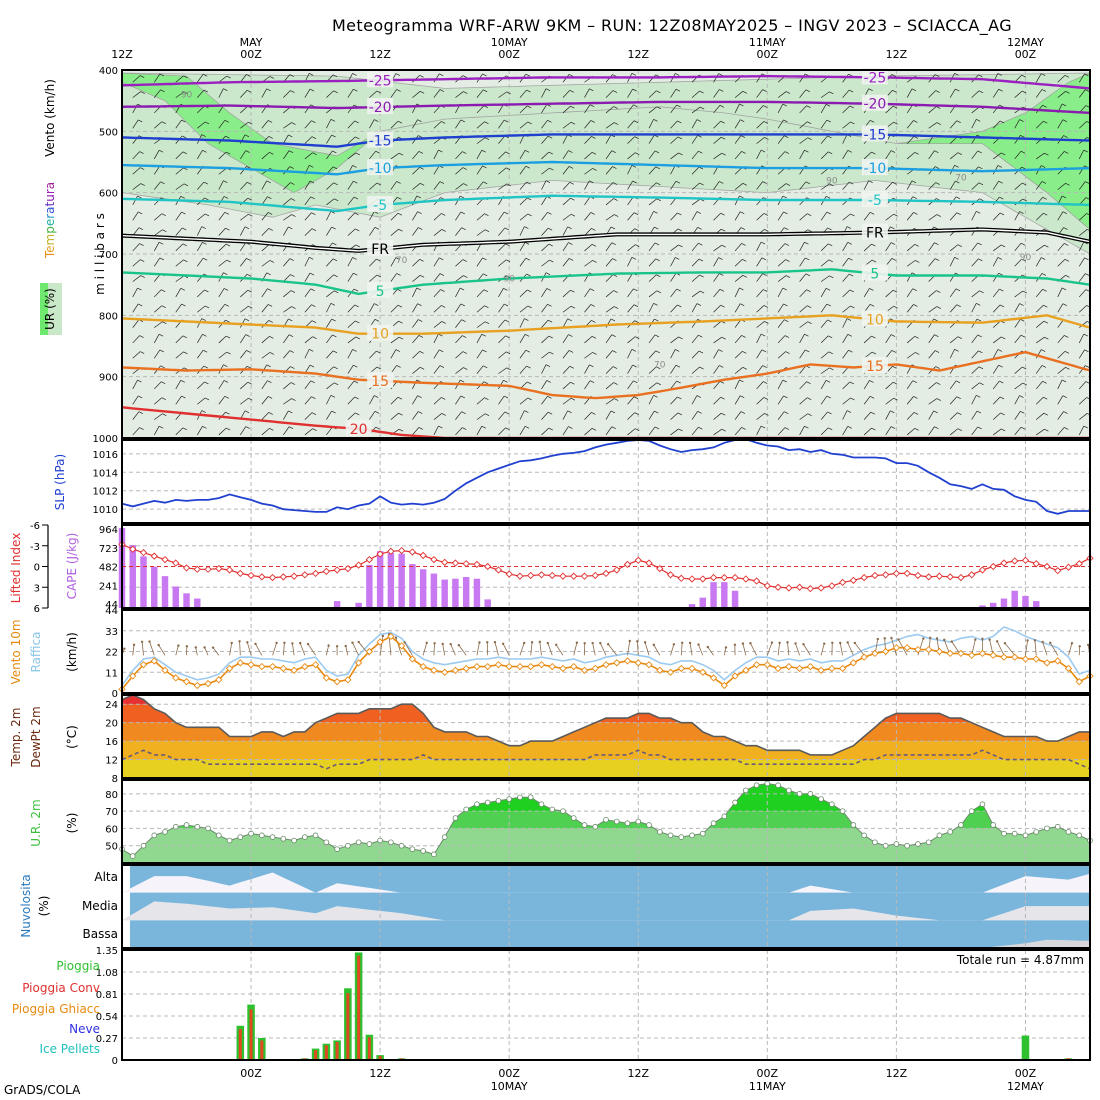 The width and height of the screenshot is (1100, 1100). What do you see at coordinates (108, 530) in the screenshot?
I see `cape-tick-label: 964` at bounding box center [108, 530].